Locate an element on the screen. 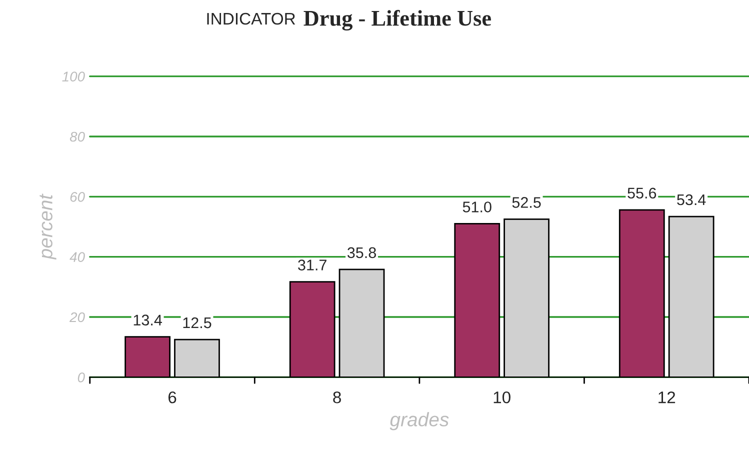  y-tick-label: 80 is located at coordinates (77, 137).